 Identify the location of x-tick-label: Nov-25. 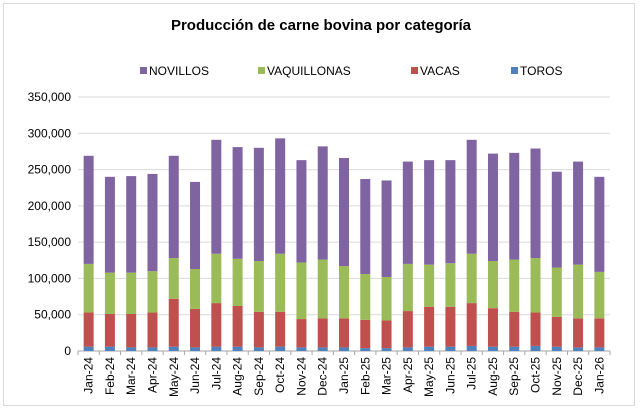
(557, 376).